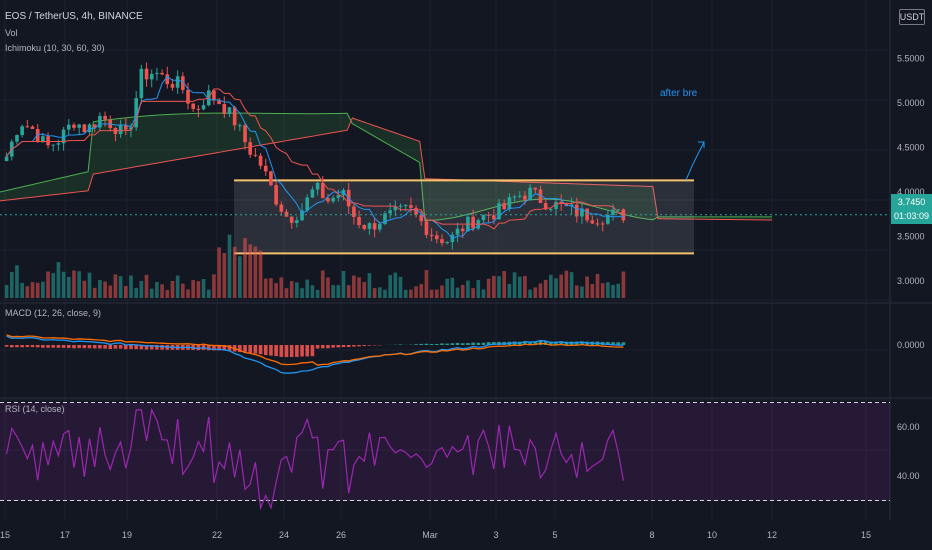 The height and width of the screenshot is (550, 932). Describe the element at coordinates (911, 202) in the screenshot. I see `last-price: 3.7450` at that location.